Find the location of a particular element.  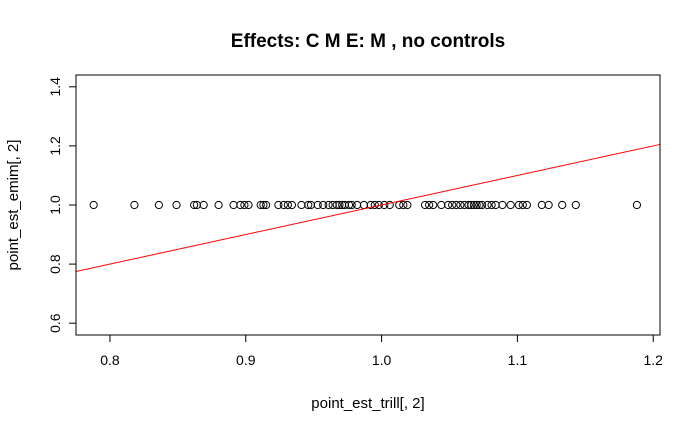

y-tick-label: 0.8 is located at coordinates (55, 264).